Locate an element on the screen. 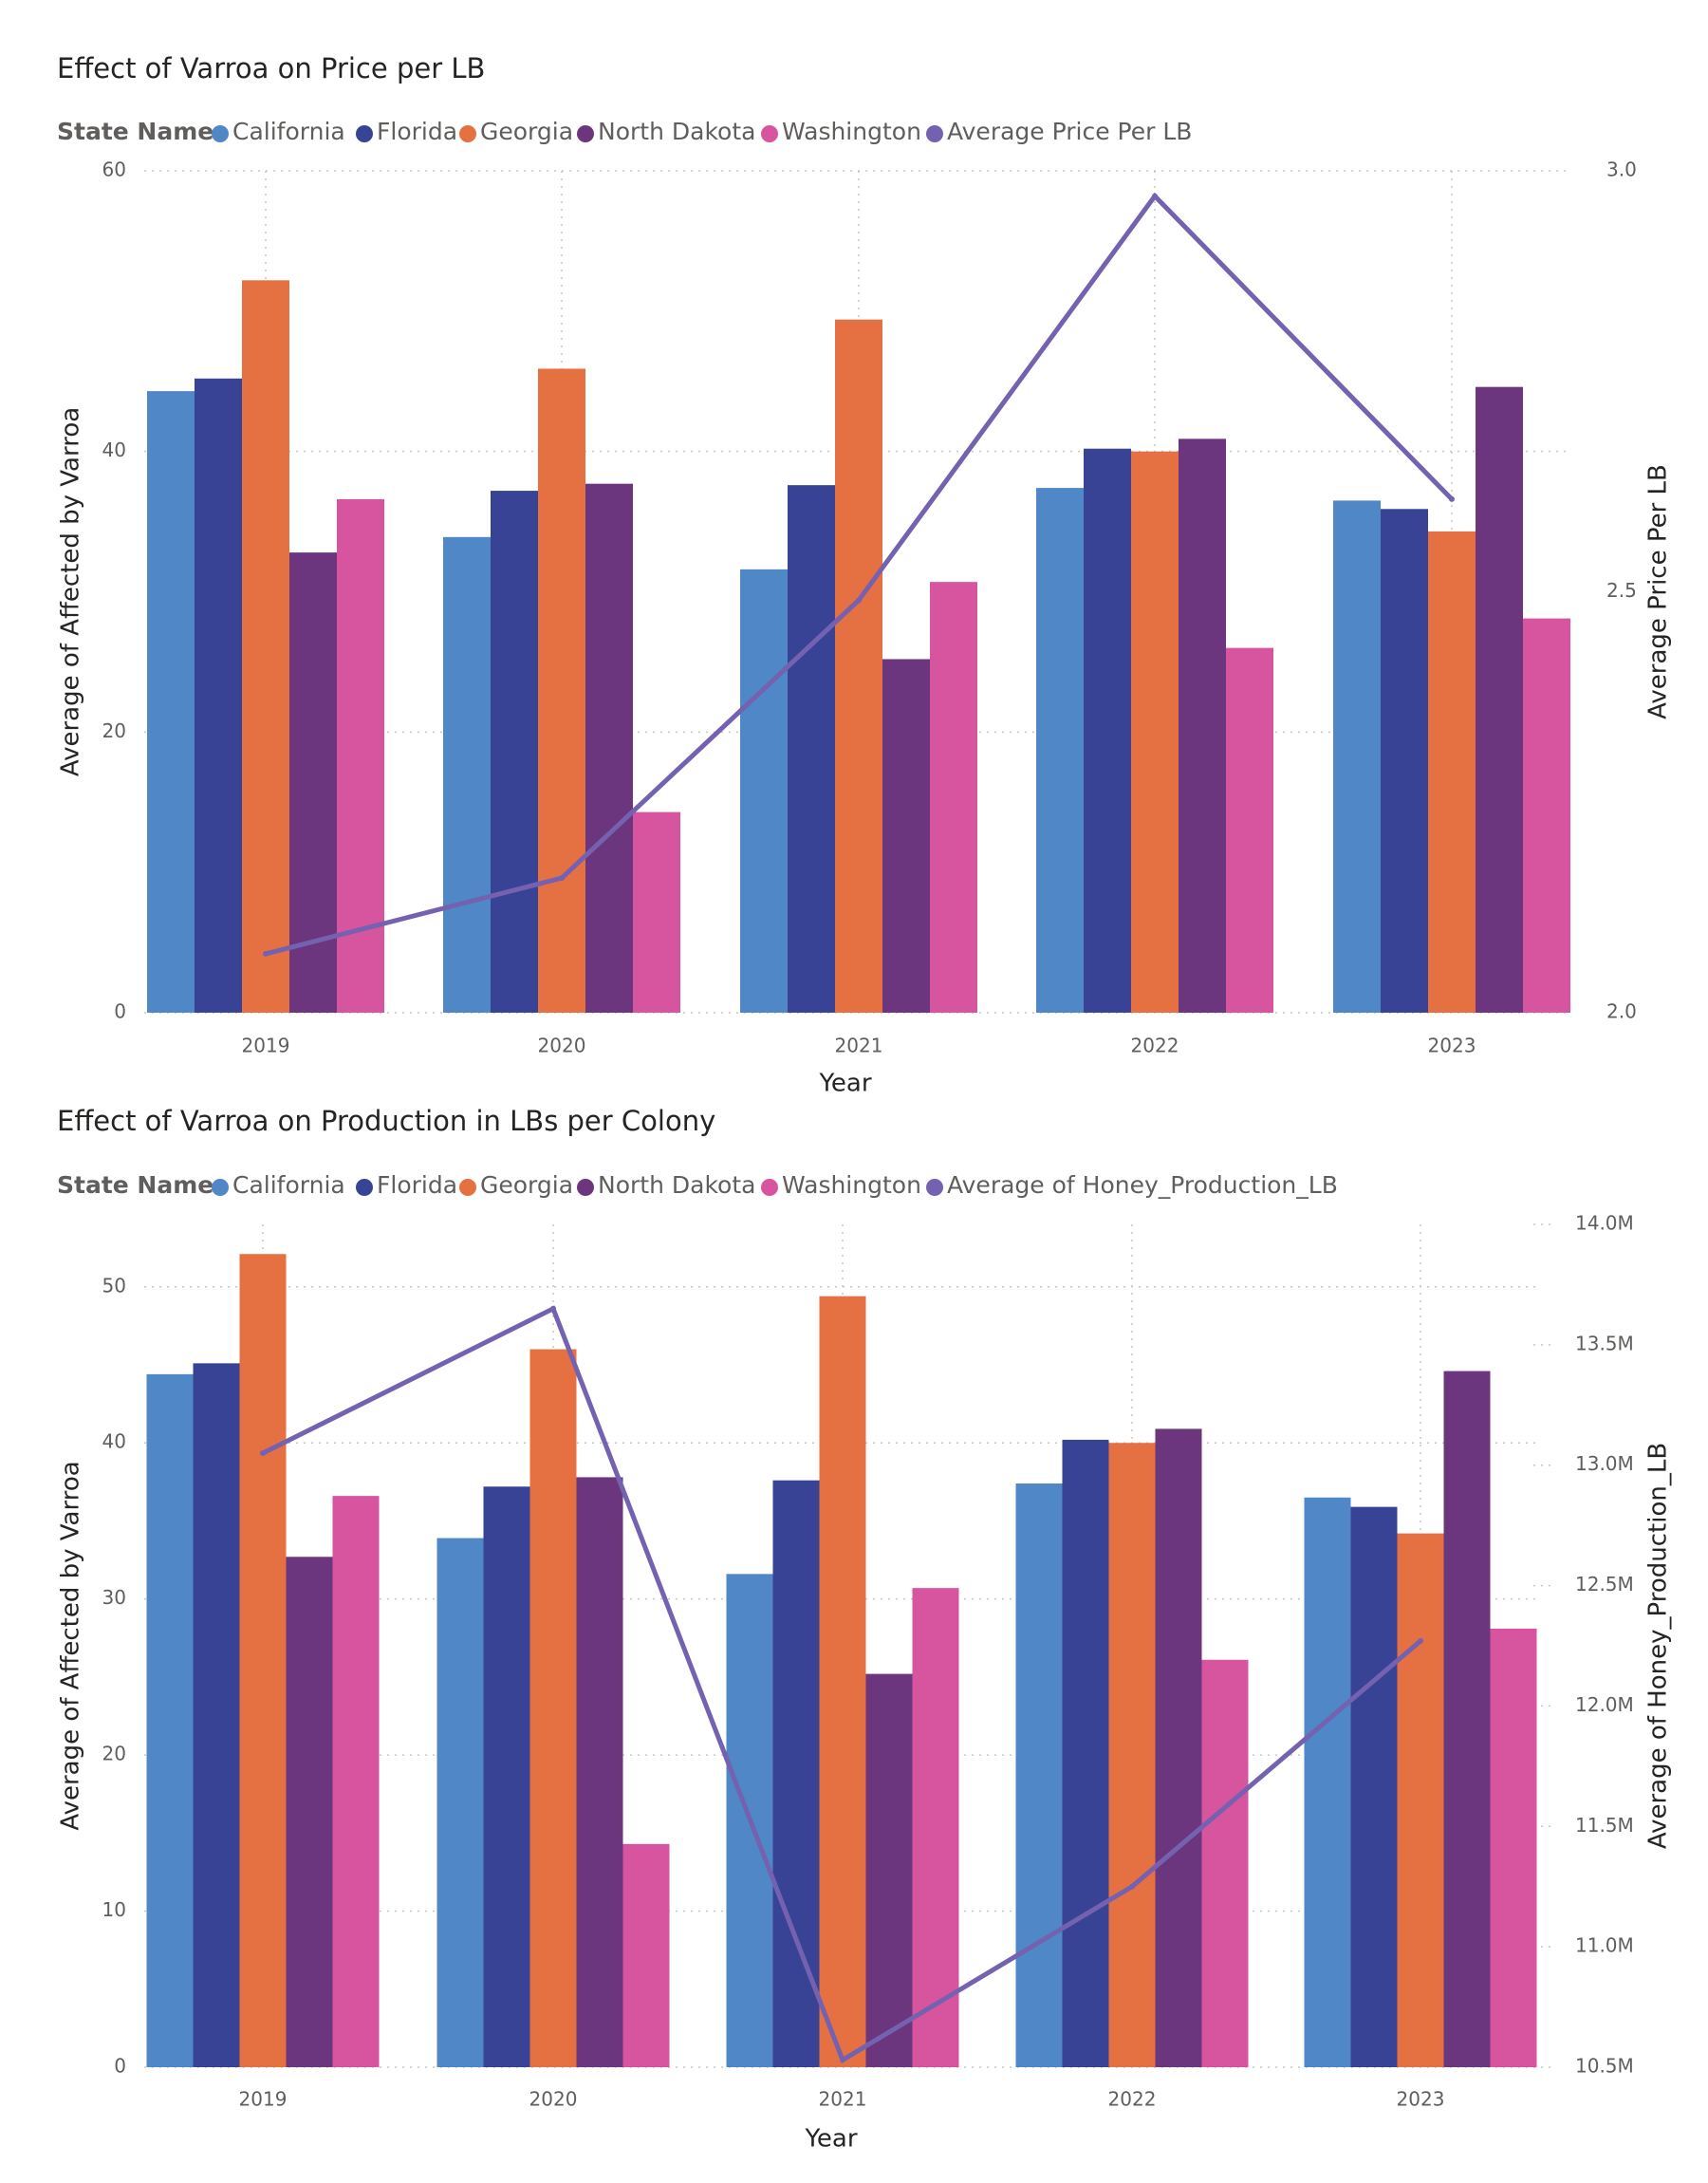  chart-1-line-point-2023 is located at coordinates (1452, 498).